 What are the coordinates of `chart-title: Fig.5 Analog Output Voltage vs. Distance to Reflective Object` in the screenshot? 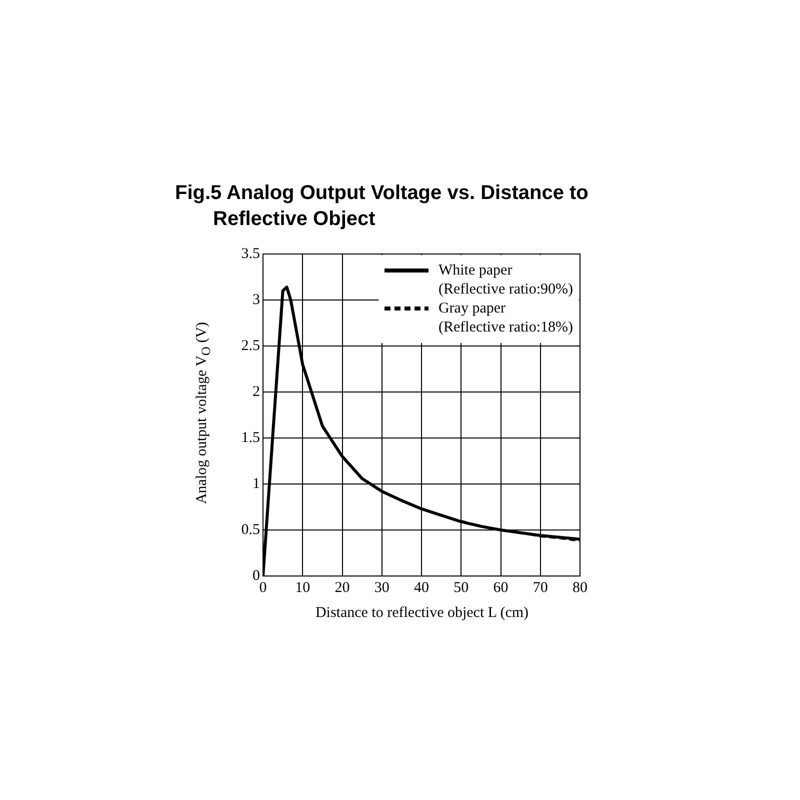 It's located at (382, 206).